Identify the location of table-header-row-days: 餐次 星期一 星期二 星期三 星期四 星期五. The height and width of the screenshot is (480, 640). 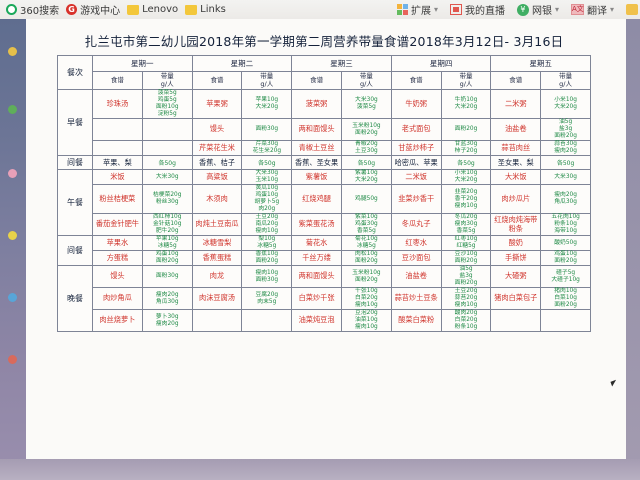
(324, 72).